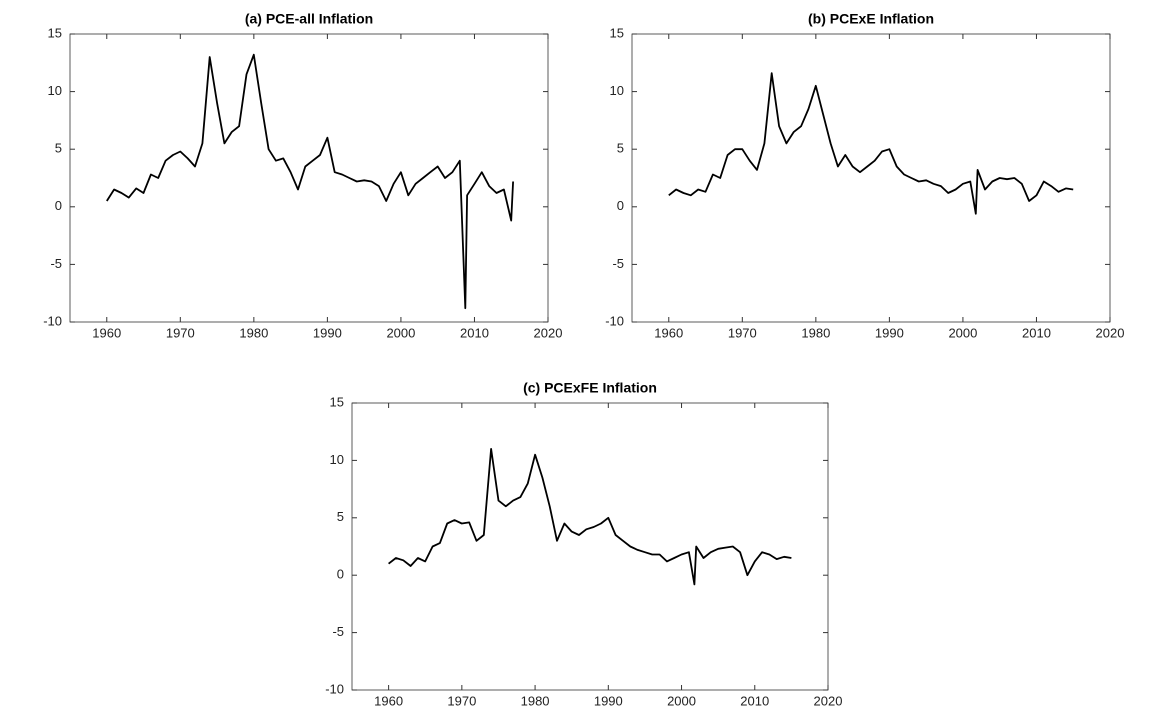 This screenshot has height=716, width=1166. What do you see at coordinates (871, 19) in the screenshot?
I see `chart-title: (b) PCExE Inflation` at bounding box center [871, 19].